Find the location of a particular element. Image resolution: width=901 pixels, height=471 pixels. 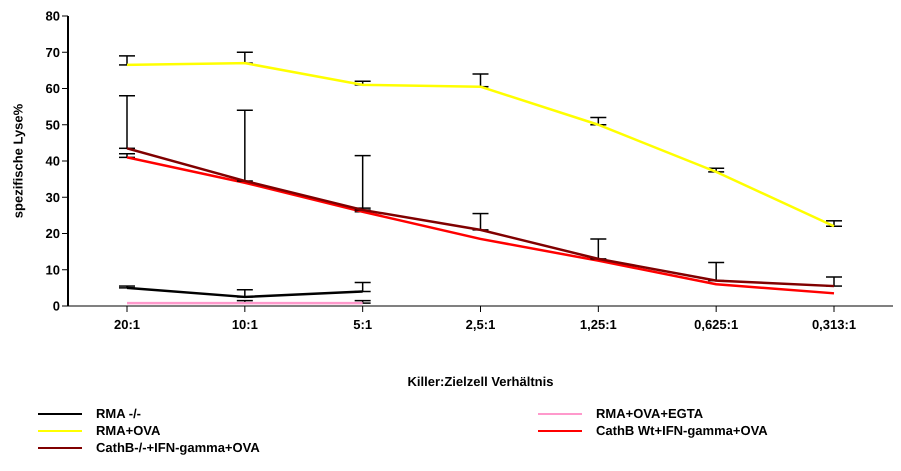

legend-label: RMA+OVA is located at coordinates (128, 430).